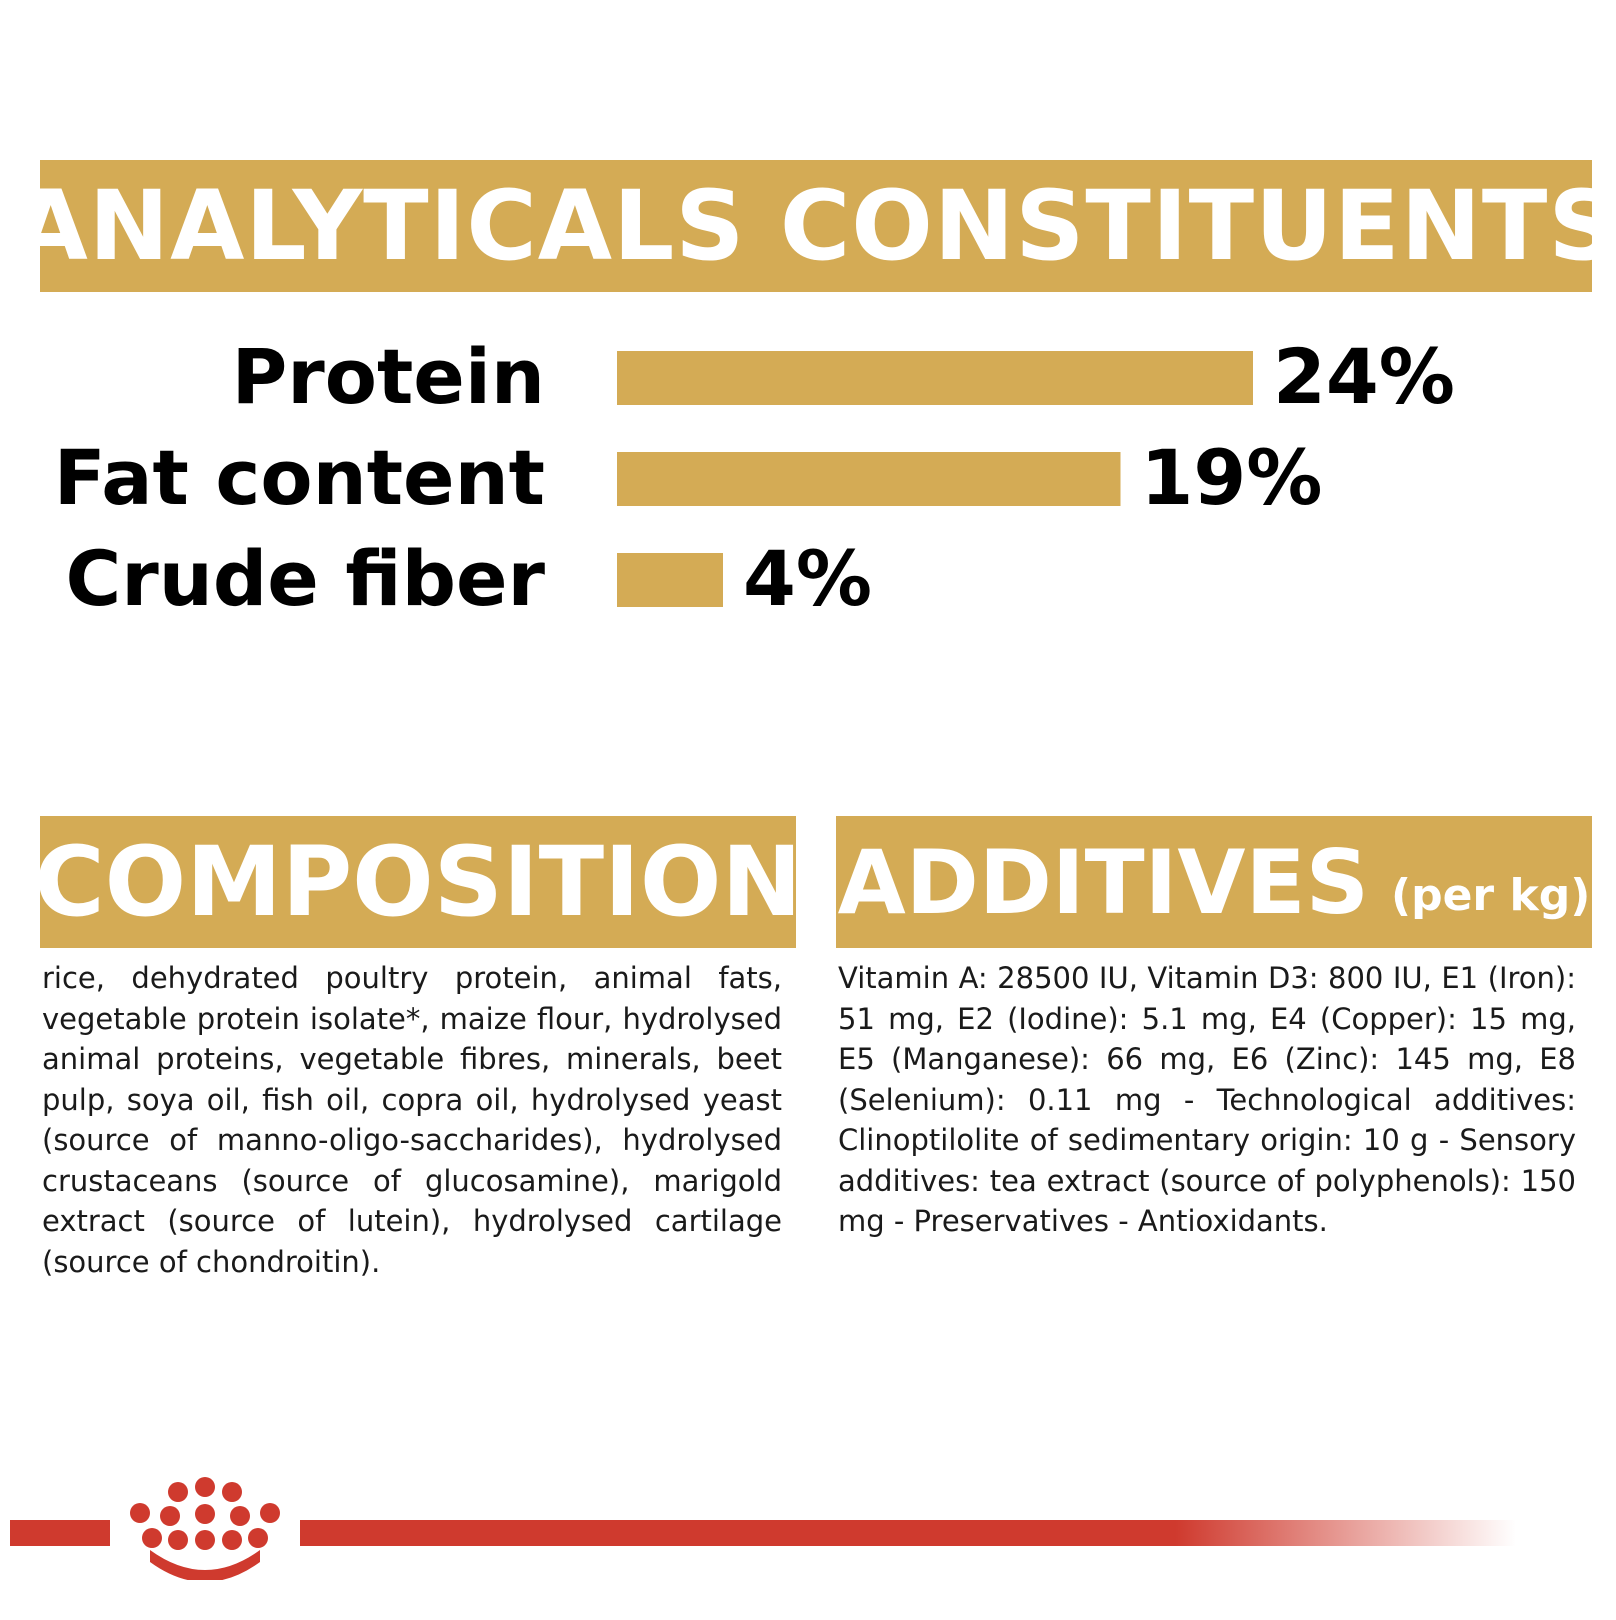 This screenshot has height=1620, width=1616. What do you see at coordinates (60, 1533) in the screenshot?
I see `footer-red-line-left` at bounding box center [60, 1533].